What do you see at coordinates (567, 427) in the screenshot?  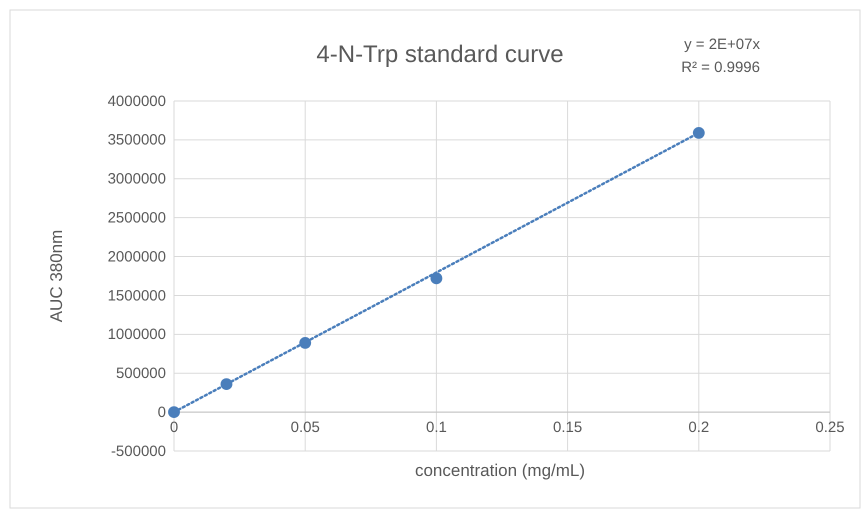 I see `x-tick-label: 0.15` at bounding box center [567, 427].